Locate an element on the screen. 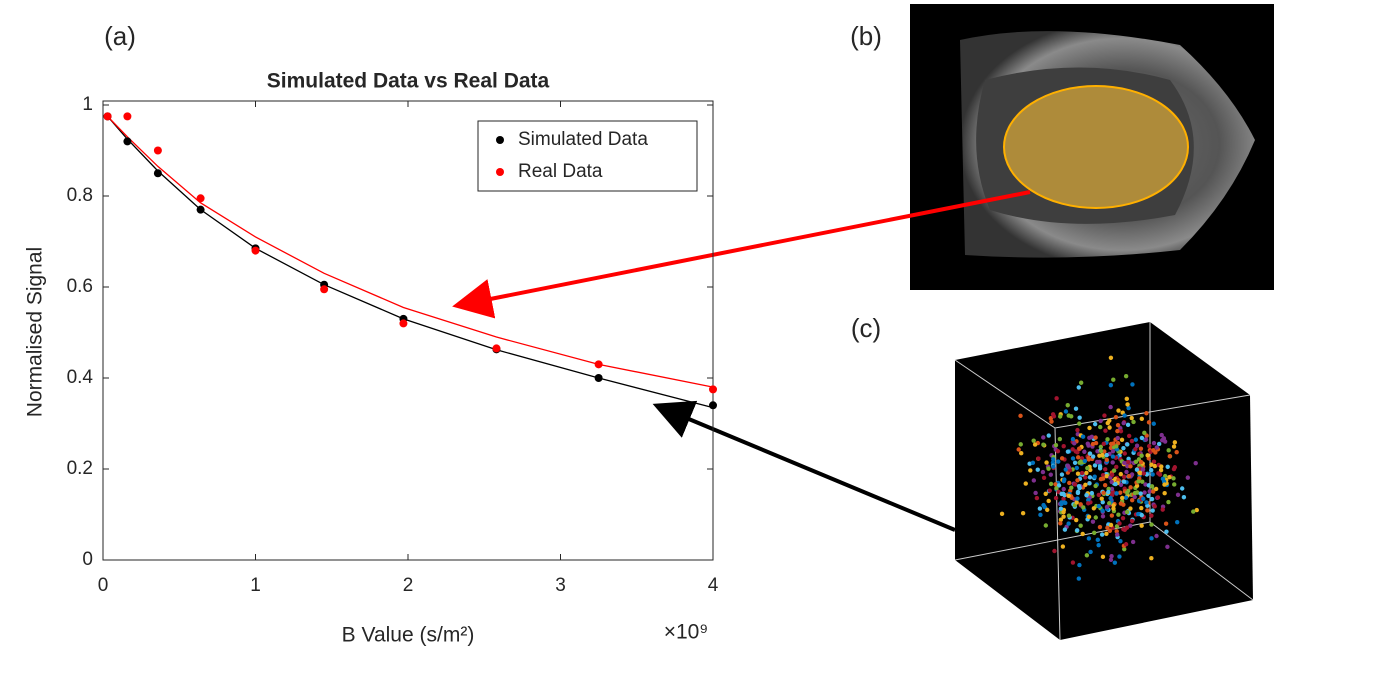  x-exponent-label: ×10⁹ is located at coordinates (686, 632).